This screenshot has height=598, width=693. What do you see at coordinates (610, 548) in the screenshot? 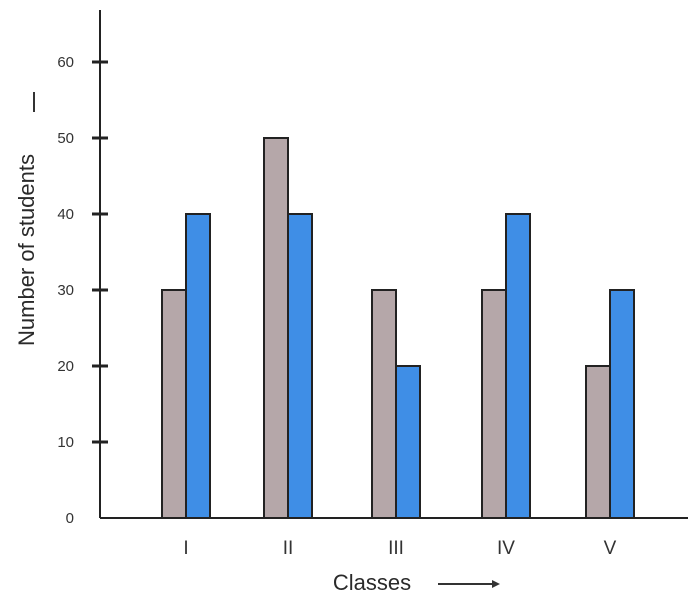
I see `x-category-label: V` at bounding box center [610, 548].